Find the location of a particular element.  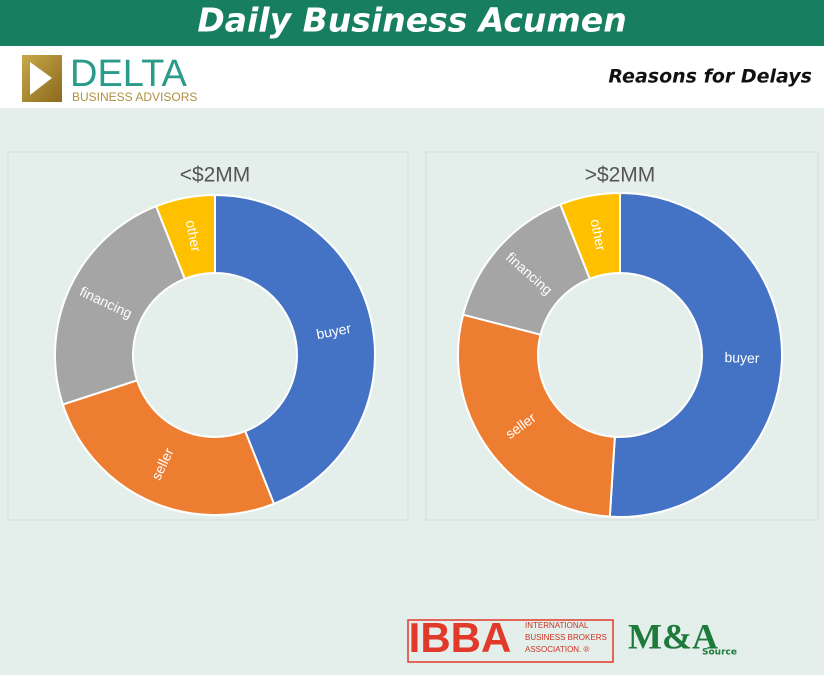

ibba-text: INTERNATIONAL is located at coordinates (557, 625).